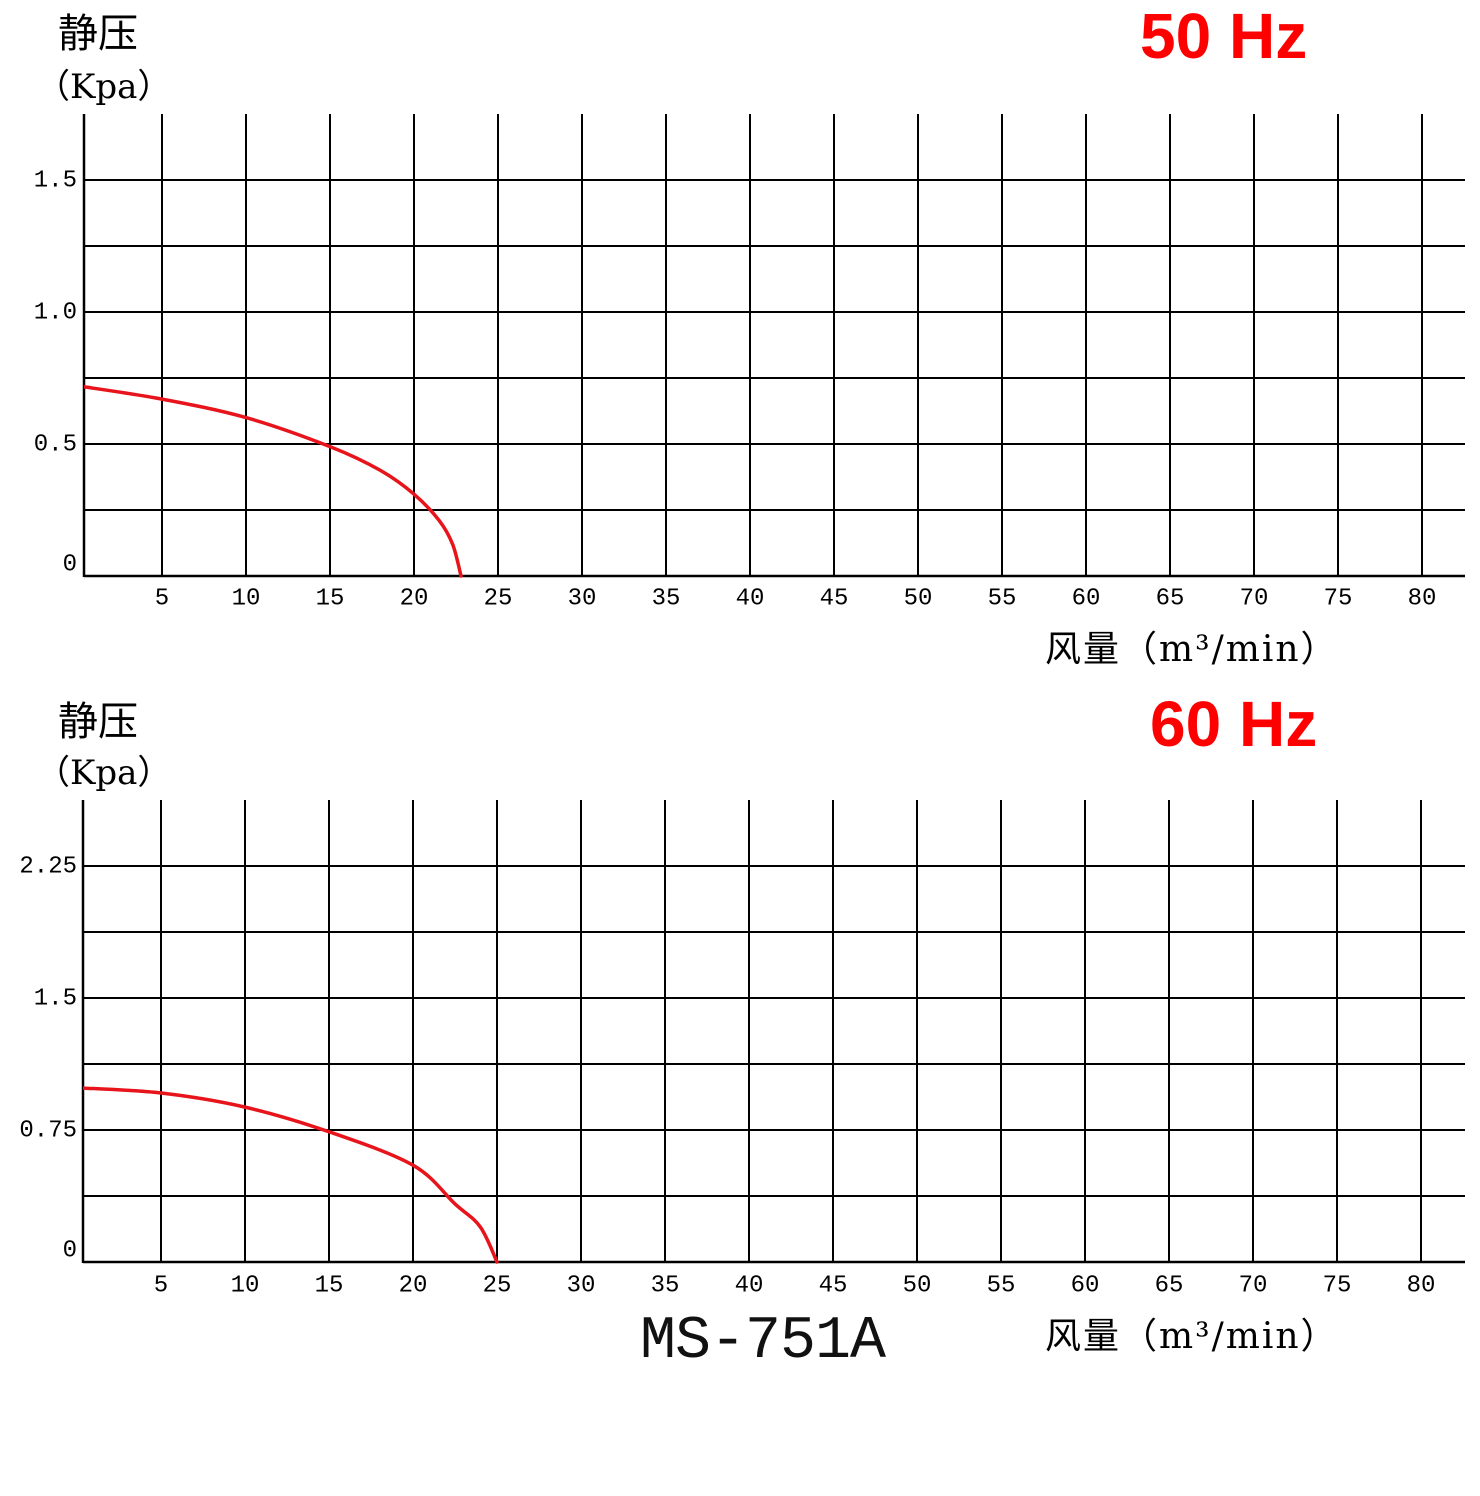 The width and height of the screenshot is (1480, 1496). Describe the element at coordinates (98, 34) in the screenshot. I see `ylabel-top: 静压` at that location.